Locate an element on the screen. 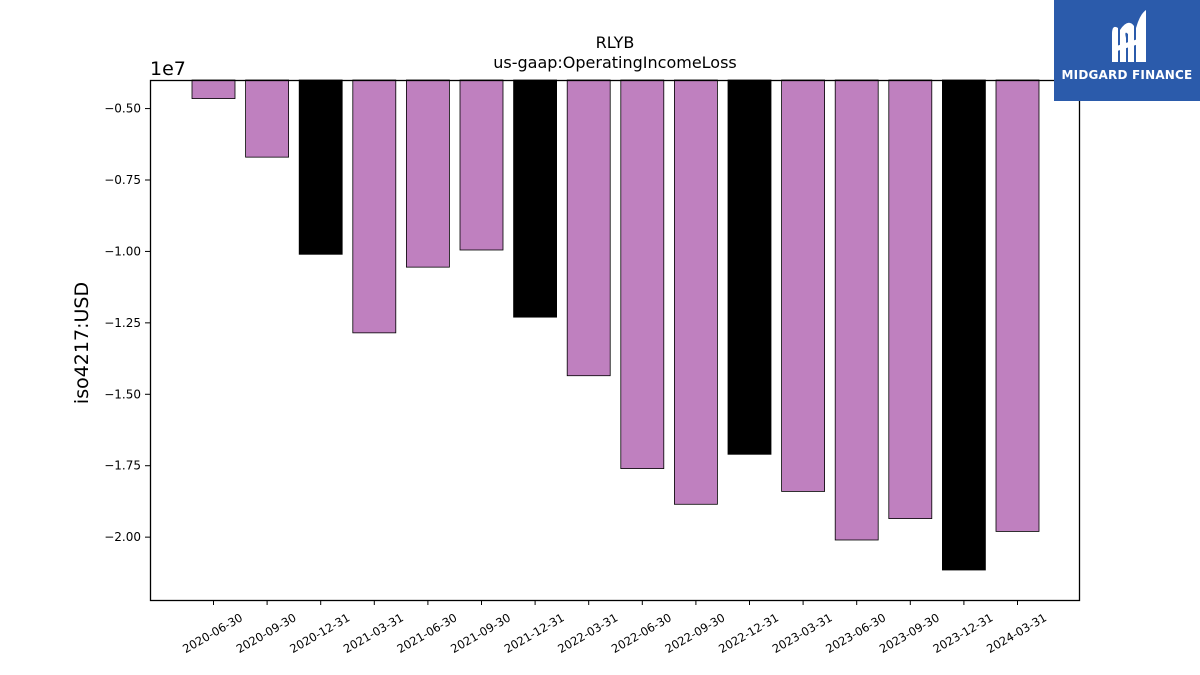 This screenshot has width=1200, height=675. x-tick-label: 2022-12-31 is located at coordinates (748, 633).